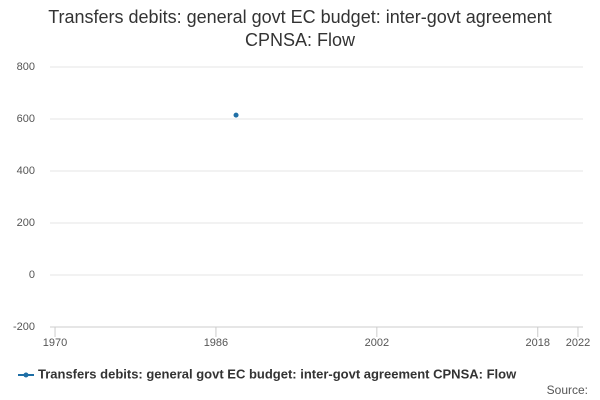  What do you see at coordinates (578, 343) in the screenshot?
I see `x-tick-label: 2022` at bounding box center [578, 343].